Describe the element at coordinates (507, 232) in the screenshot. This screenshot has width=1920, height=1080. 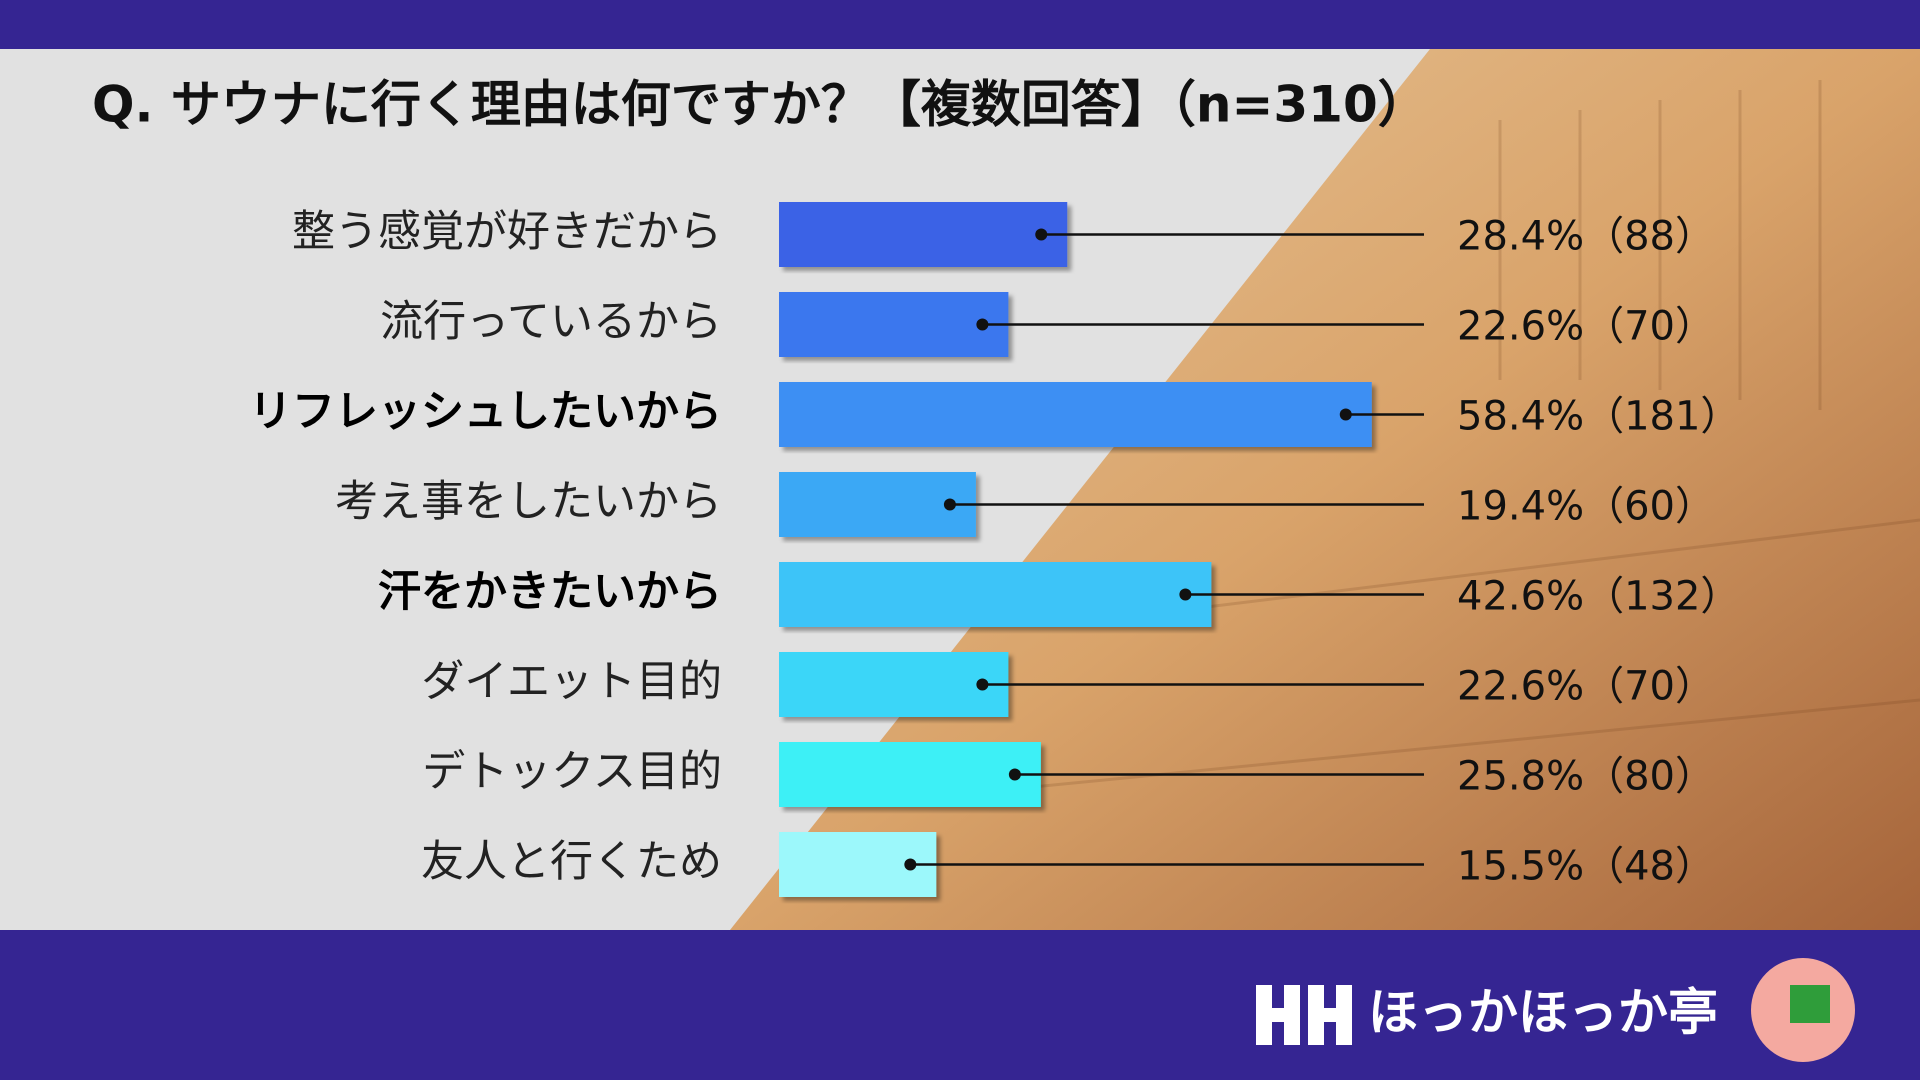
I see `category-label: 整う感覚が好きだから` at that location.